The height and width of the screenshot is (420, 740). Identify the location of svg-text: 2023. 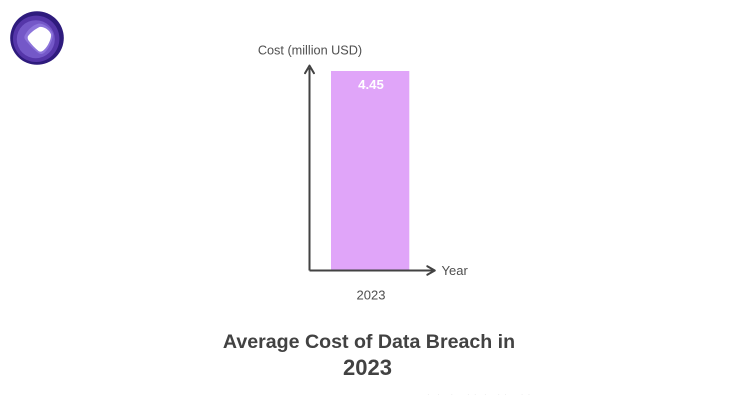
(371, 295).